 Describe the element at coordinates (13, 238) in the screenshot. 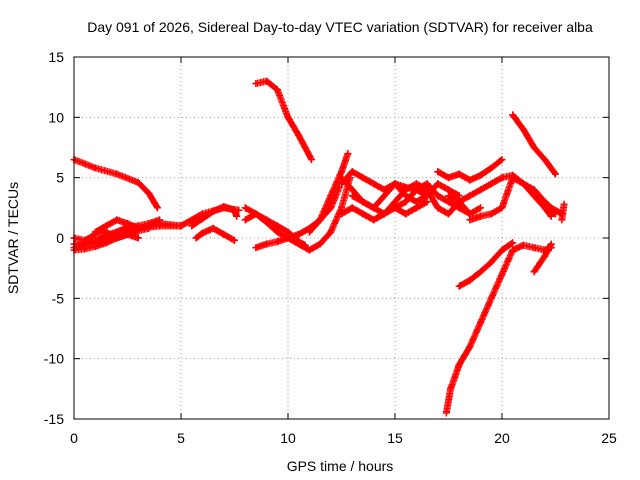

I see `y-axis-label: SDTVAR / TECUs` at that location.